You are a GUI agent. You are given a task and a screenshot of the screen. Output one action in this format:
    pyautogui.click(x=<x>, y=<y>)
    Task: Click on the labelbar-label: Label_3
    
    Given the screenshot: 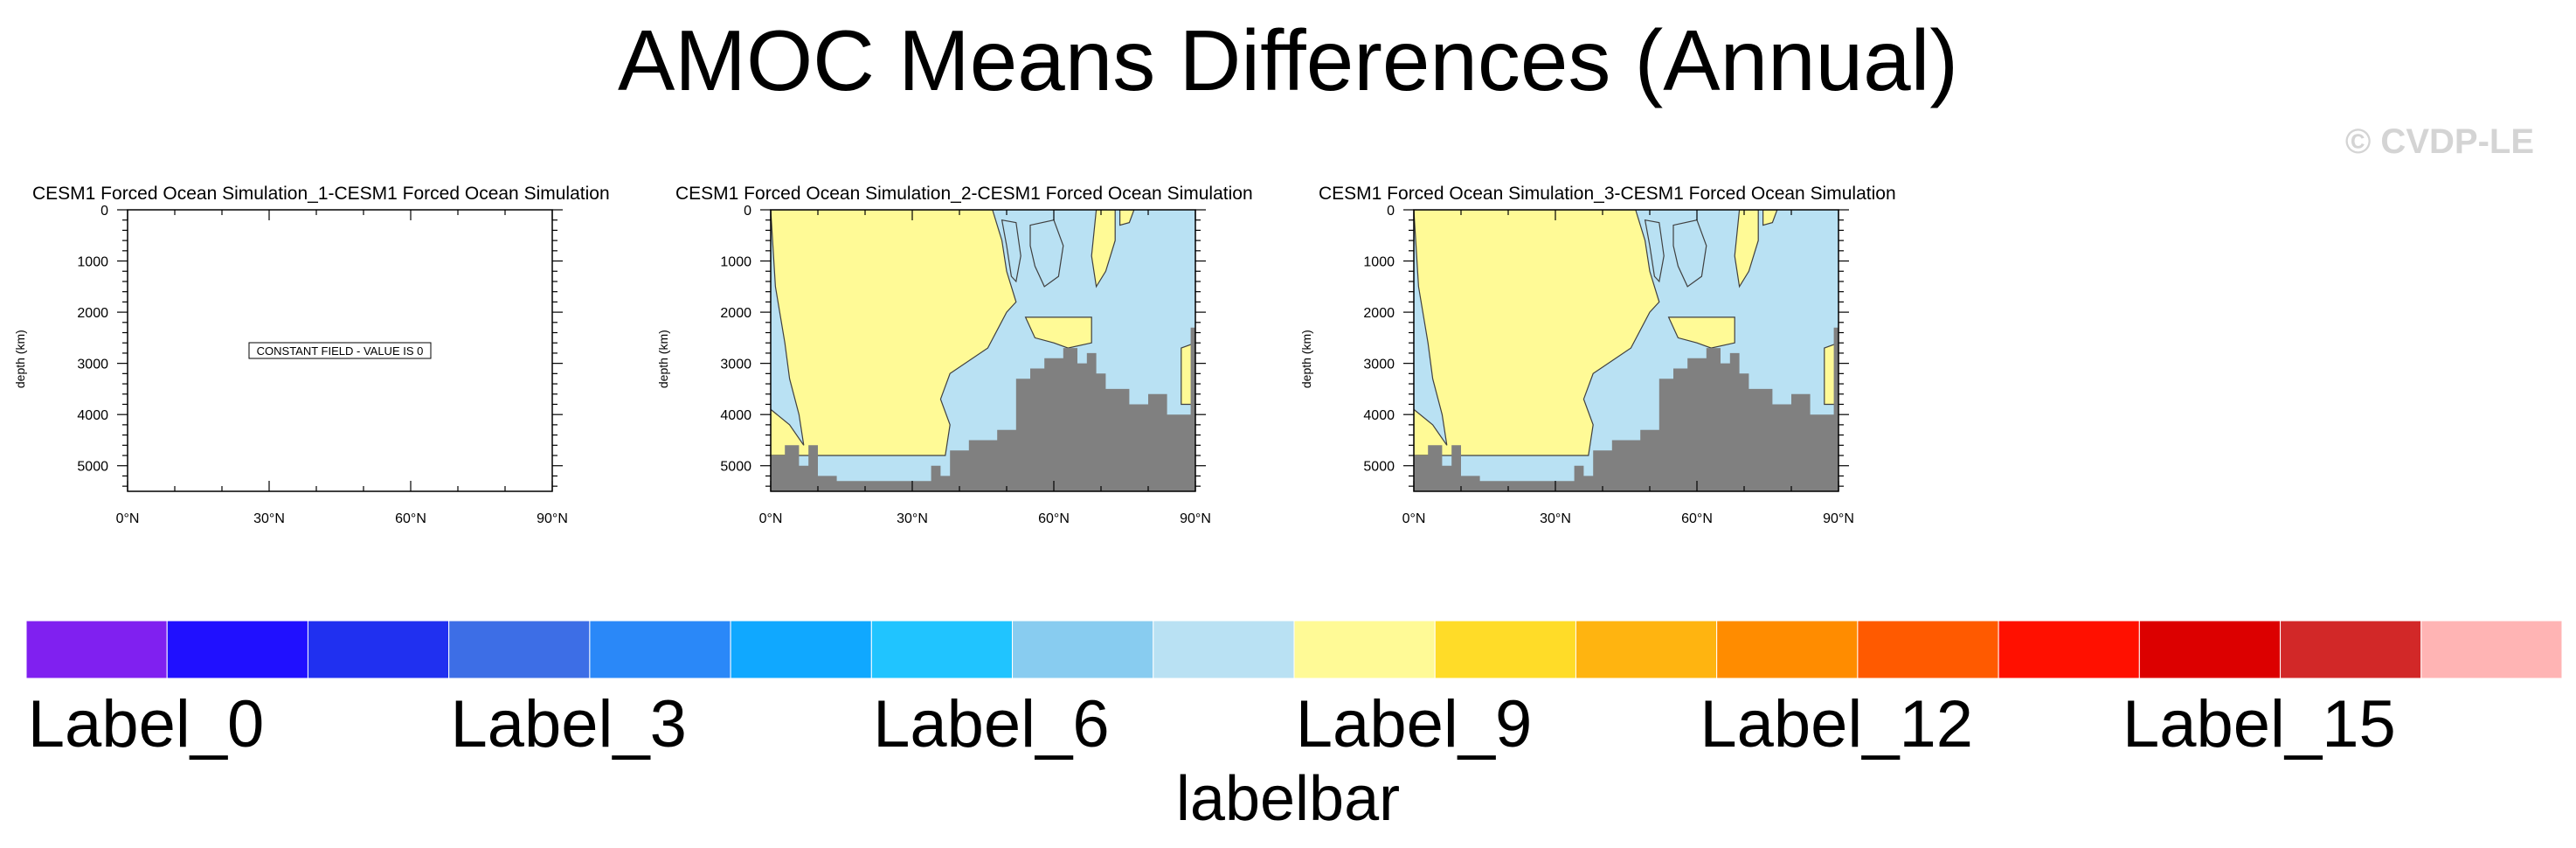 What is the action you would take?
    pyautogui.click(x=568, y=724)
    